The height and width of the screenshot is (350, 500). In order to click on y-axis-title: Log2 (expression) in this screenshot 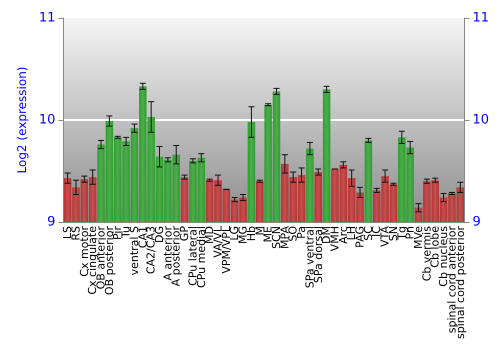, I will do `click(22, 120)`.